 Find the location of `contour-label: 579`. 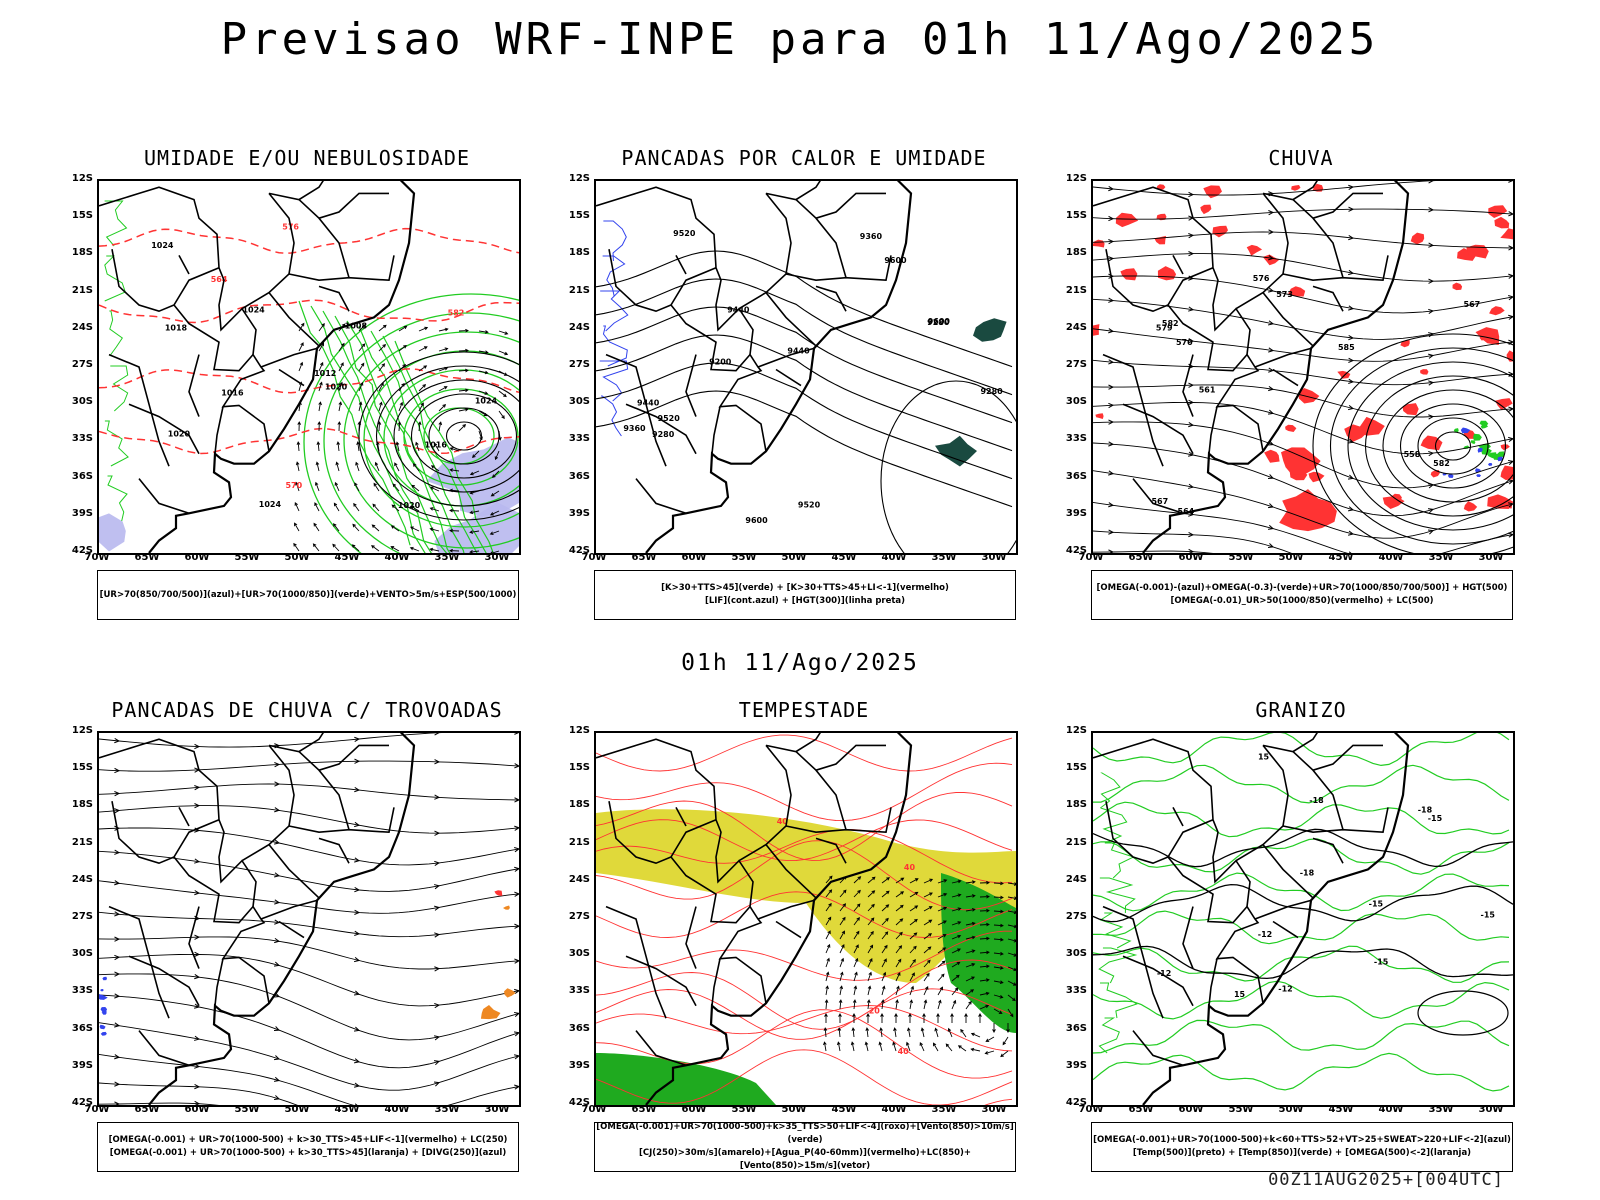

contour-label: 579 is located at coordinates (1164, 328).